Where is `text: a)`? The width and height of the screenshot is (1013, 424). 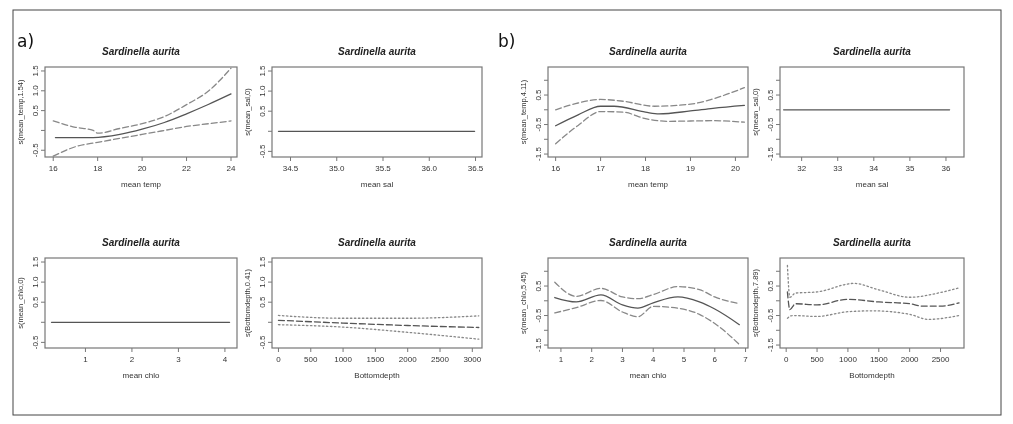 text: a) is located at coordinates (26, 41).